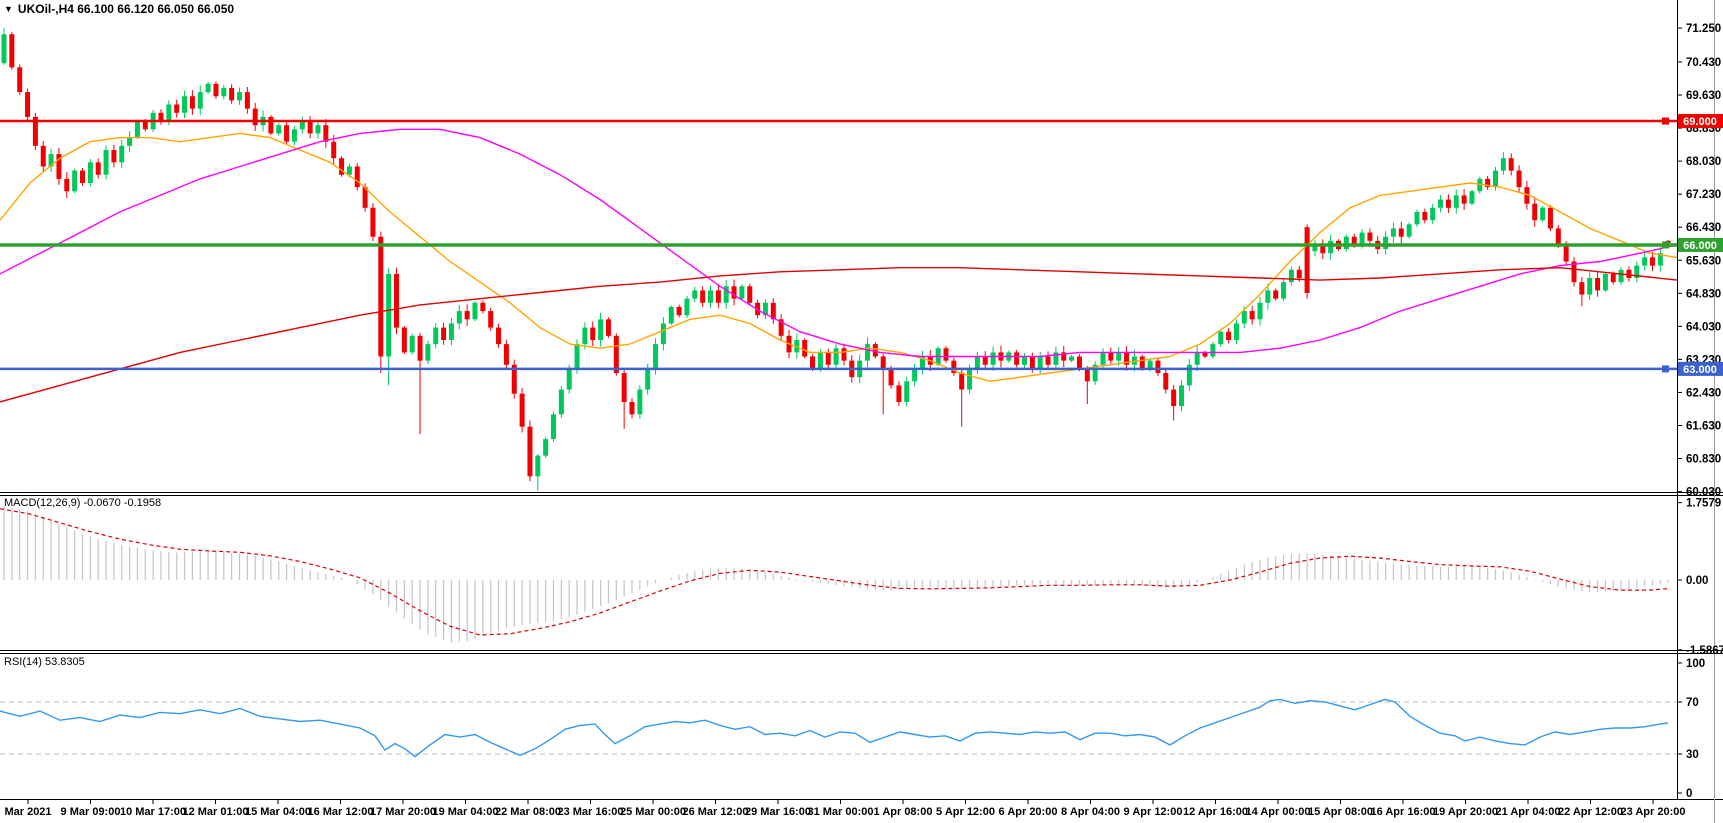  Describe the element at coordinates (1689, 794) in the screenshot. I see `svg-text: 0` at that location.